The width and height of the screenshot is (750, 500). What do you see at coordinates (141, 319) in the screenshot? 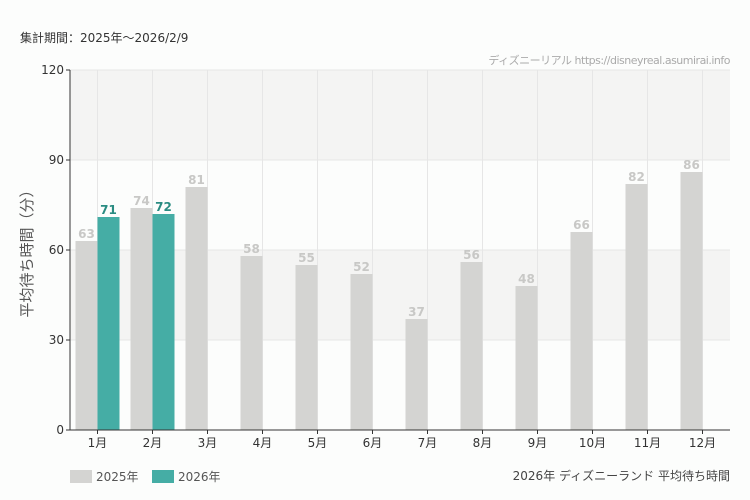
I see `bar-2025年-2月` at bounding box center [141, 319].